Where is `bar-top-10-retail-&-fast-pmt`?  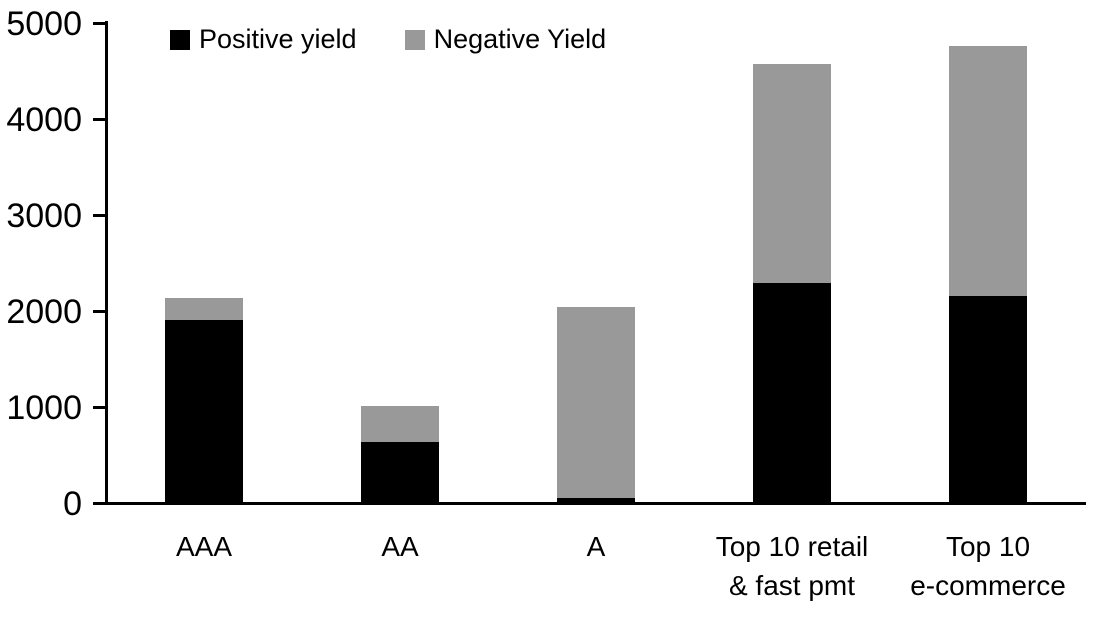
bar-top-10-retail-&-fast-pmt is located at coordinates (792, 283).